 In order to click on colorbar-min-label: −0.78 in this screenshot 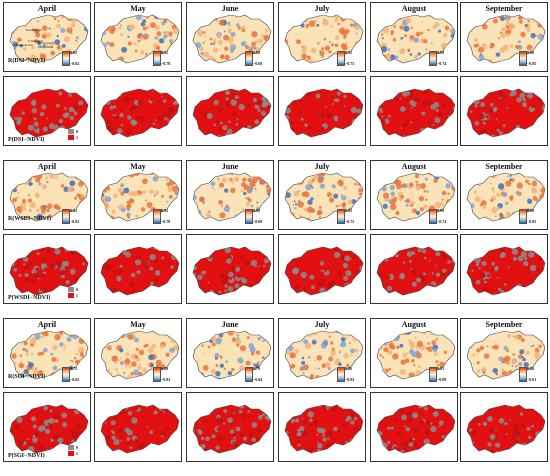, I will do `click(166, 63)`.